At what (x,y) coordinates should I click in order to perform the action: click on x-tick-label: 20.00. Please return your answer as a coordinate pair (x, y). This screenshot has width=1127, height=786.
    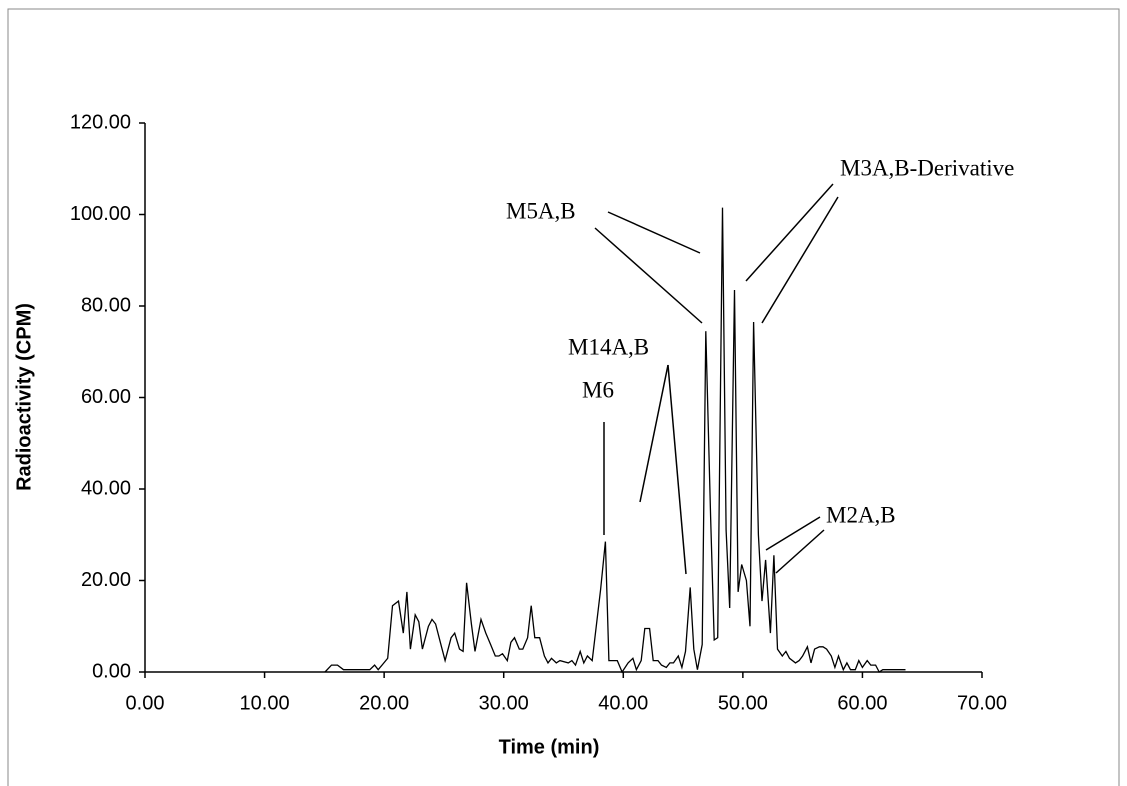
    Looking at the image, I should click on (384, 703).